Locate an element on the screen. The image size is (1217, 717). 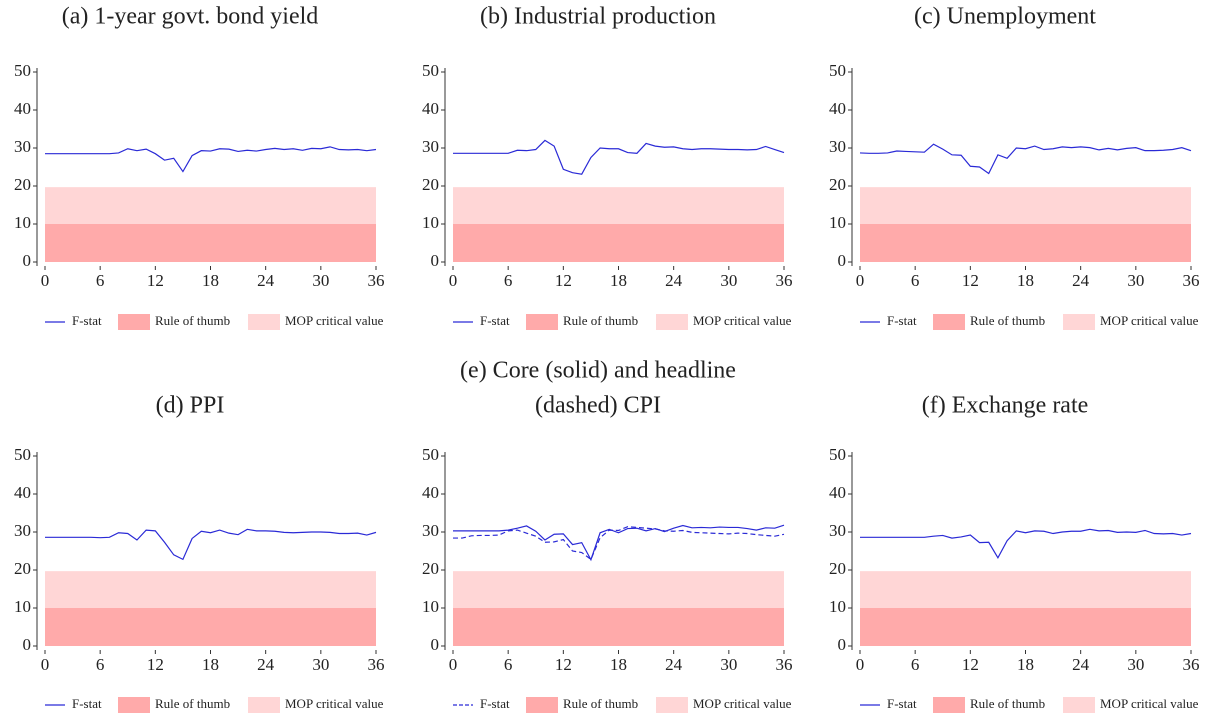
chart-title: (d) PPI is located at coordinates (190, 406).